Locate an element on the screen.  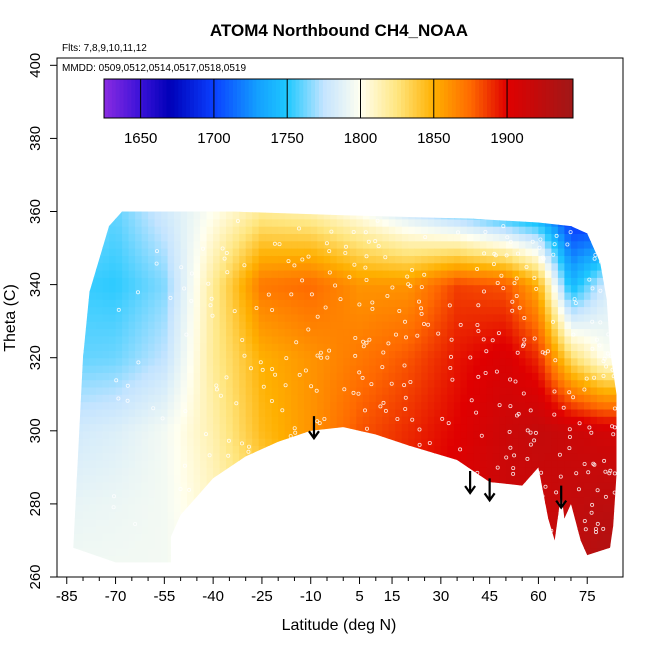
x-tick-label: -70 is located at coordinates (116, 596).